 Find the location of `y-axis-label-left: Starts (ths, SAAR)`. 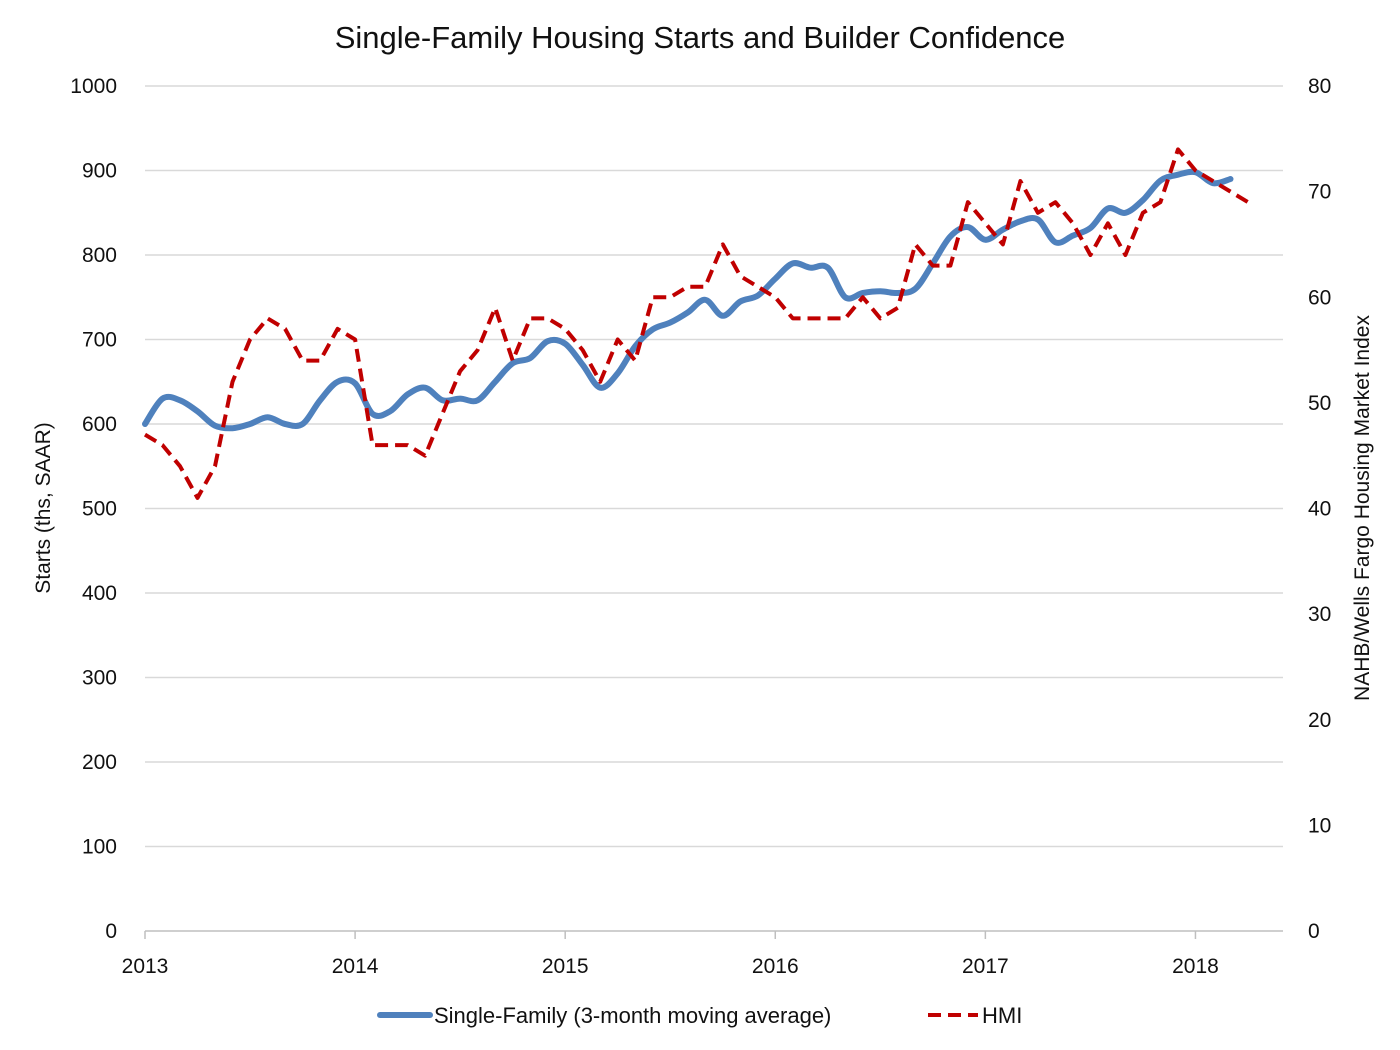

y-axis-label-left: Starts (ths, SAAR) is located at coordinates (43, 508).